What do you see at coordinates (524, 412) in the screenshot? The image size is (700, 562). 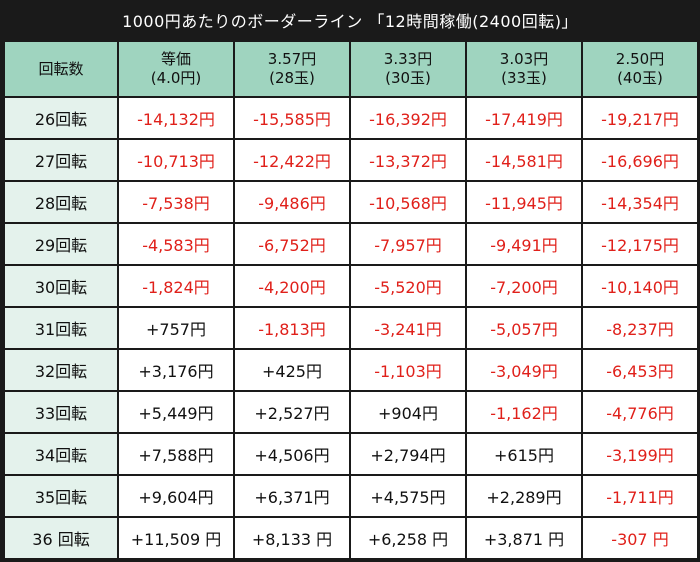 I see `table-cell: -1,162円` at bounding box center [524, 412].